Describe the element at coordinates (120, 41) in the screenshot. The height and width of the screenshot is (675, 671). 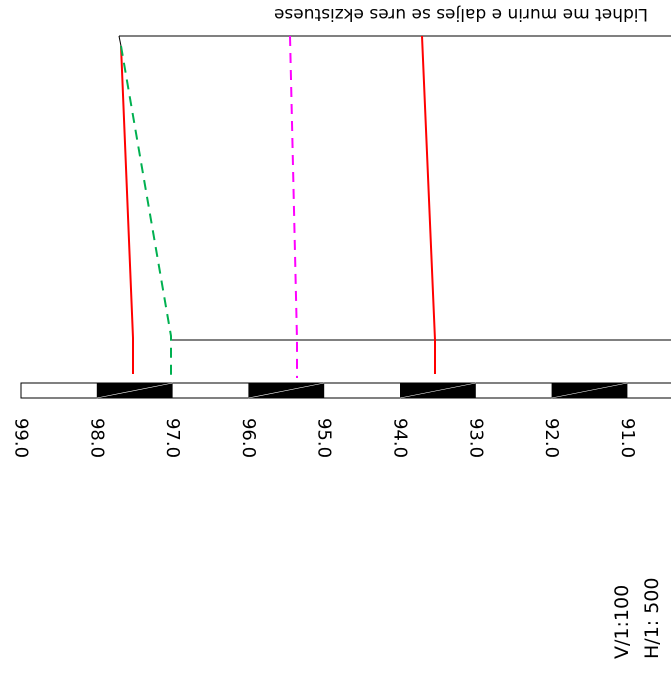
I see `upper-vertical-line` at that location.